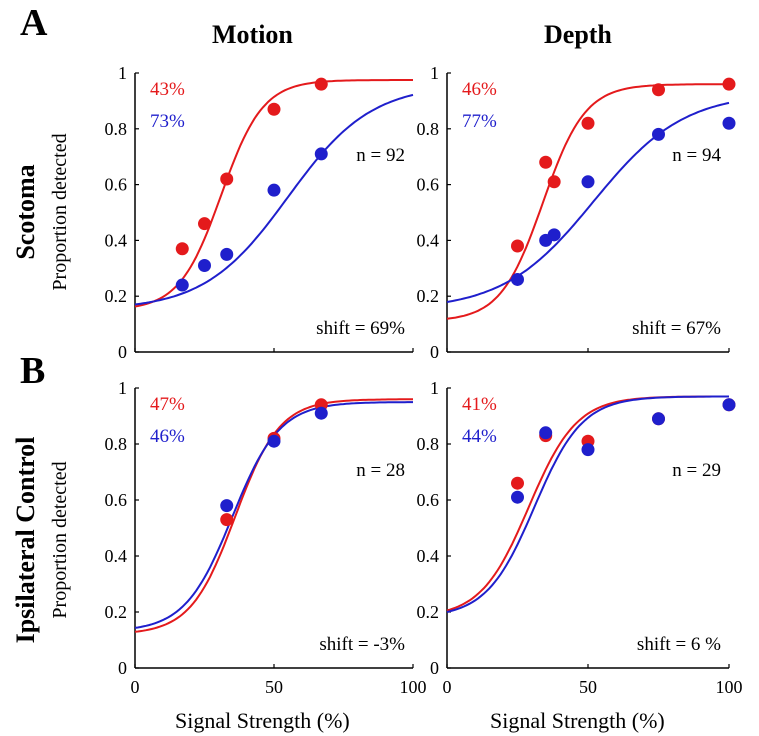 This screenshot has height=736, width=759. What do you see at coordinates (428, 129) in the screenshot?
I see `panel-2-y-tick-label: 0.8` at bounding box center [428, 129].